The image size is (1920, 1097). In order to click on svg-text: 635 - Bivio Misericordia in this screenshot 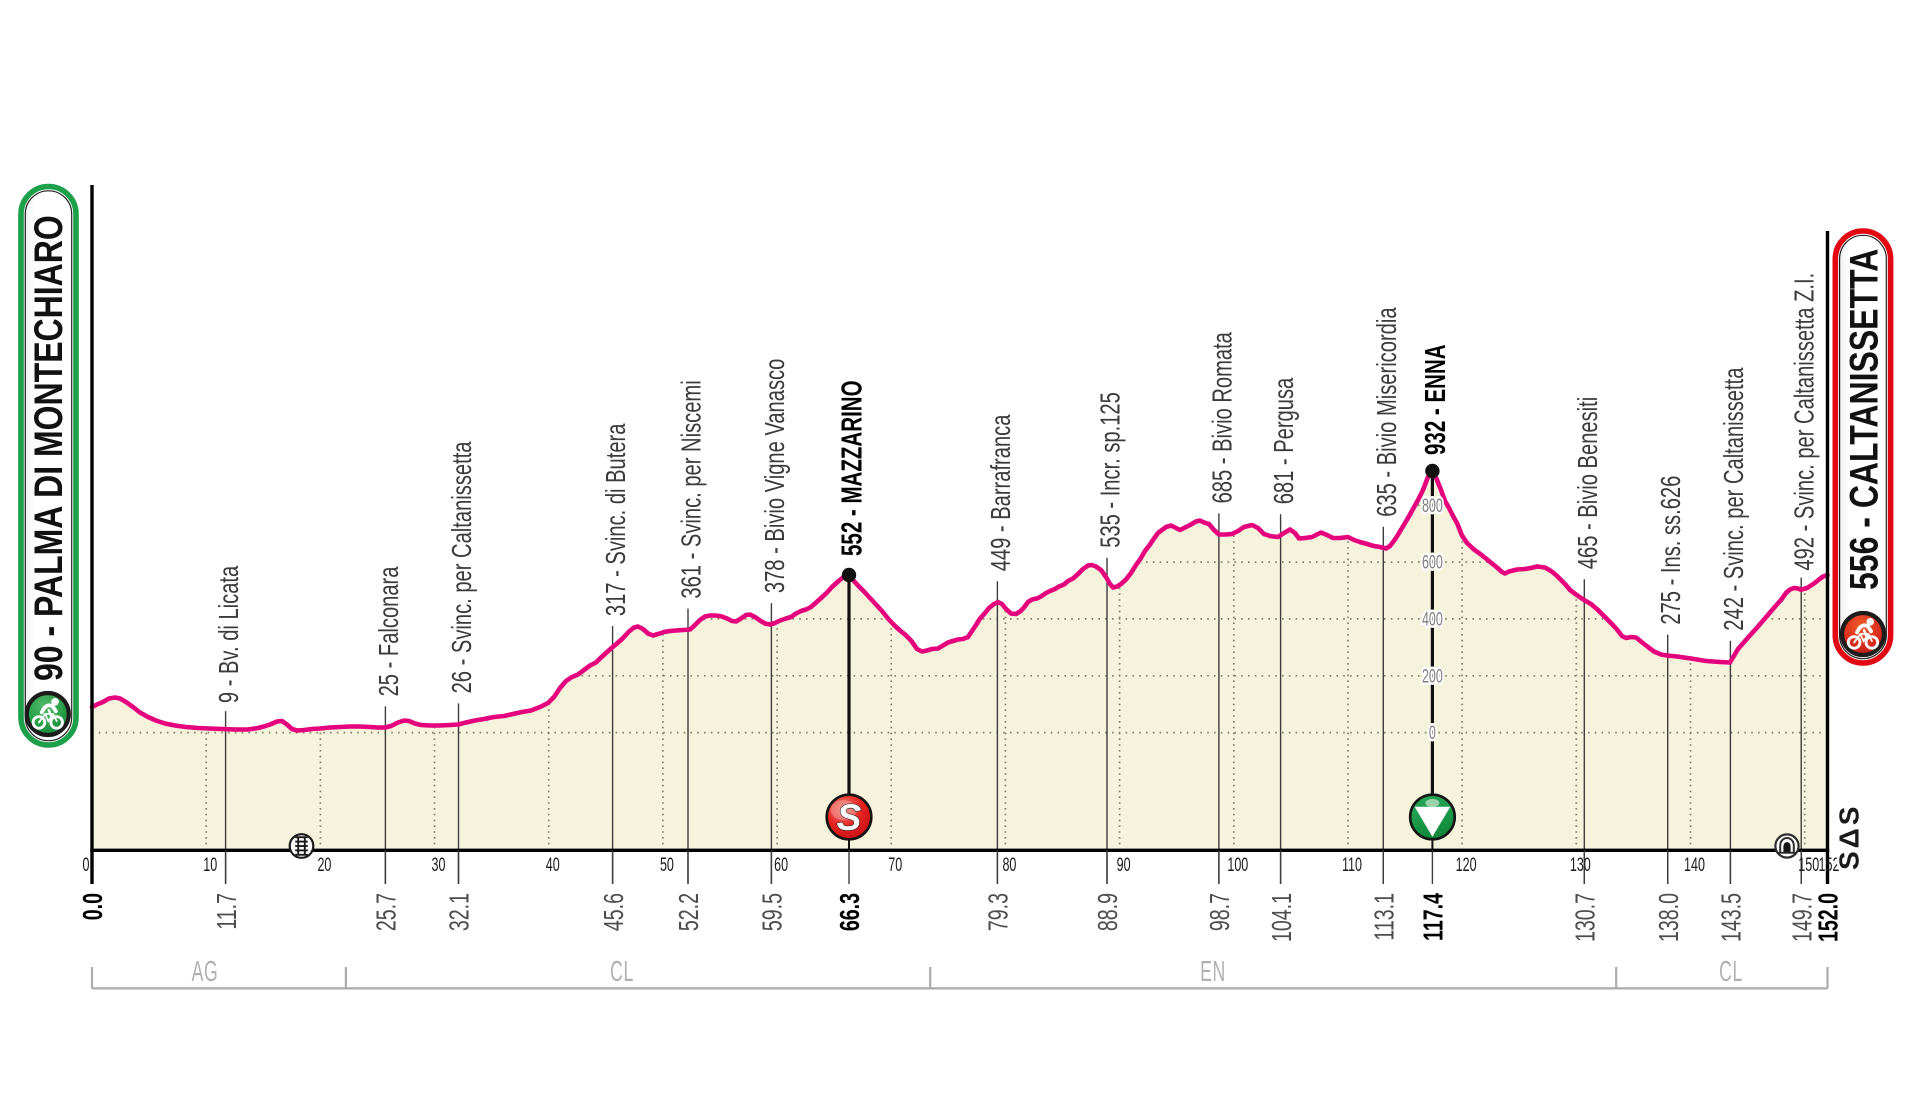, I will do `click(1387, 412)`.